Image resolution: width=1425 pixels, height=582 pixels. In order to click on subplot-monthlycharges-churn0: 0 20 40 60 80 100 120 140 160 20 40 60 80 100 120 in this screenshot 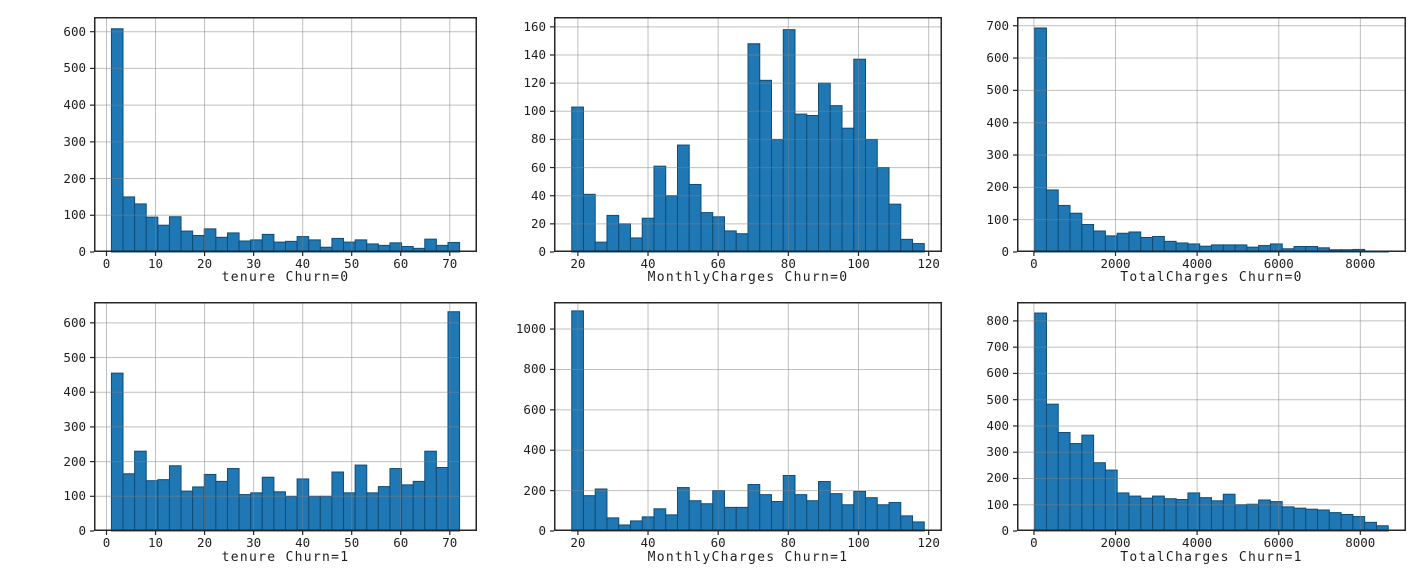, I will do `click(732, 144)`.